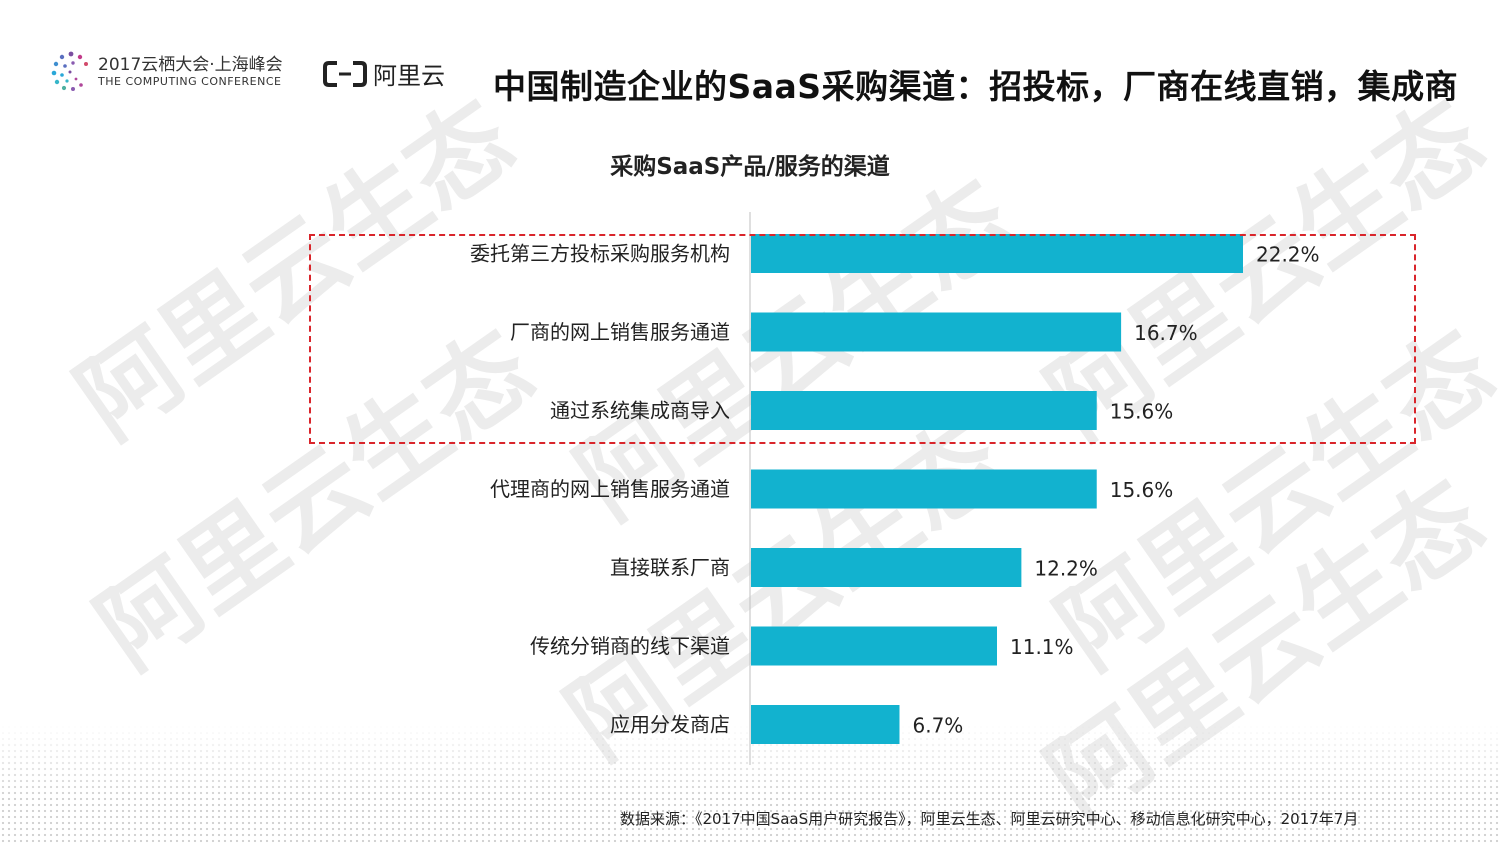 The height and width of the screenshot is (845, 1500). Describe the element at coordinates (190, 81) in the screenshot. I see `conference-subtitle: THE COMPUTING CONFERENCE` at that location.